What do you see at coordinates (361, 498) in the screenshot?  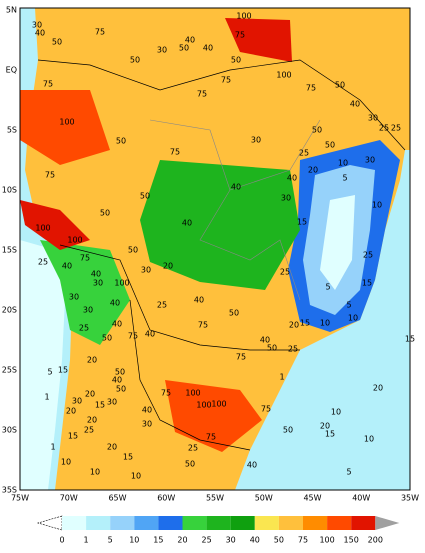 I see `lon-label: 40W` at bounding box center [361, 498].